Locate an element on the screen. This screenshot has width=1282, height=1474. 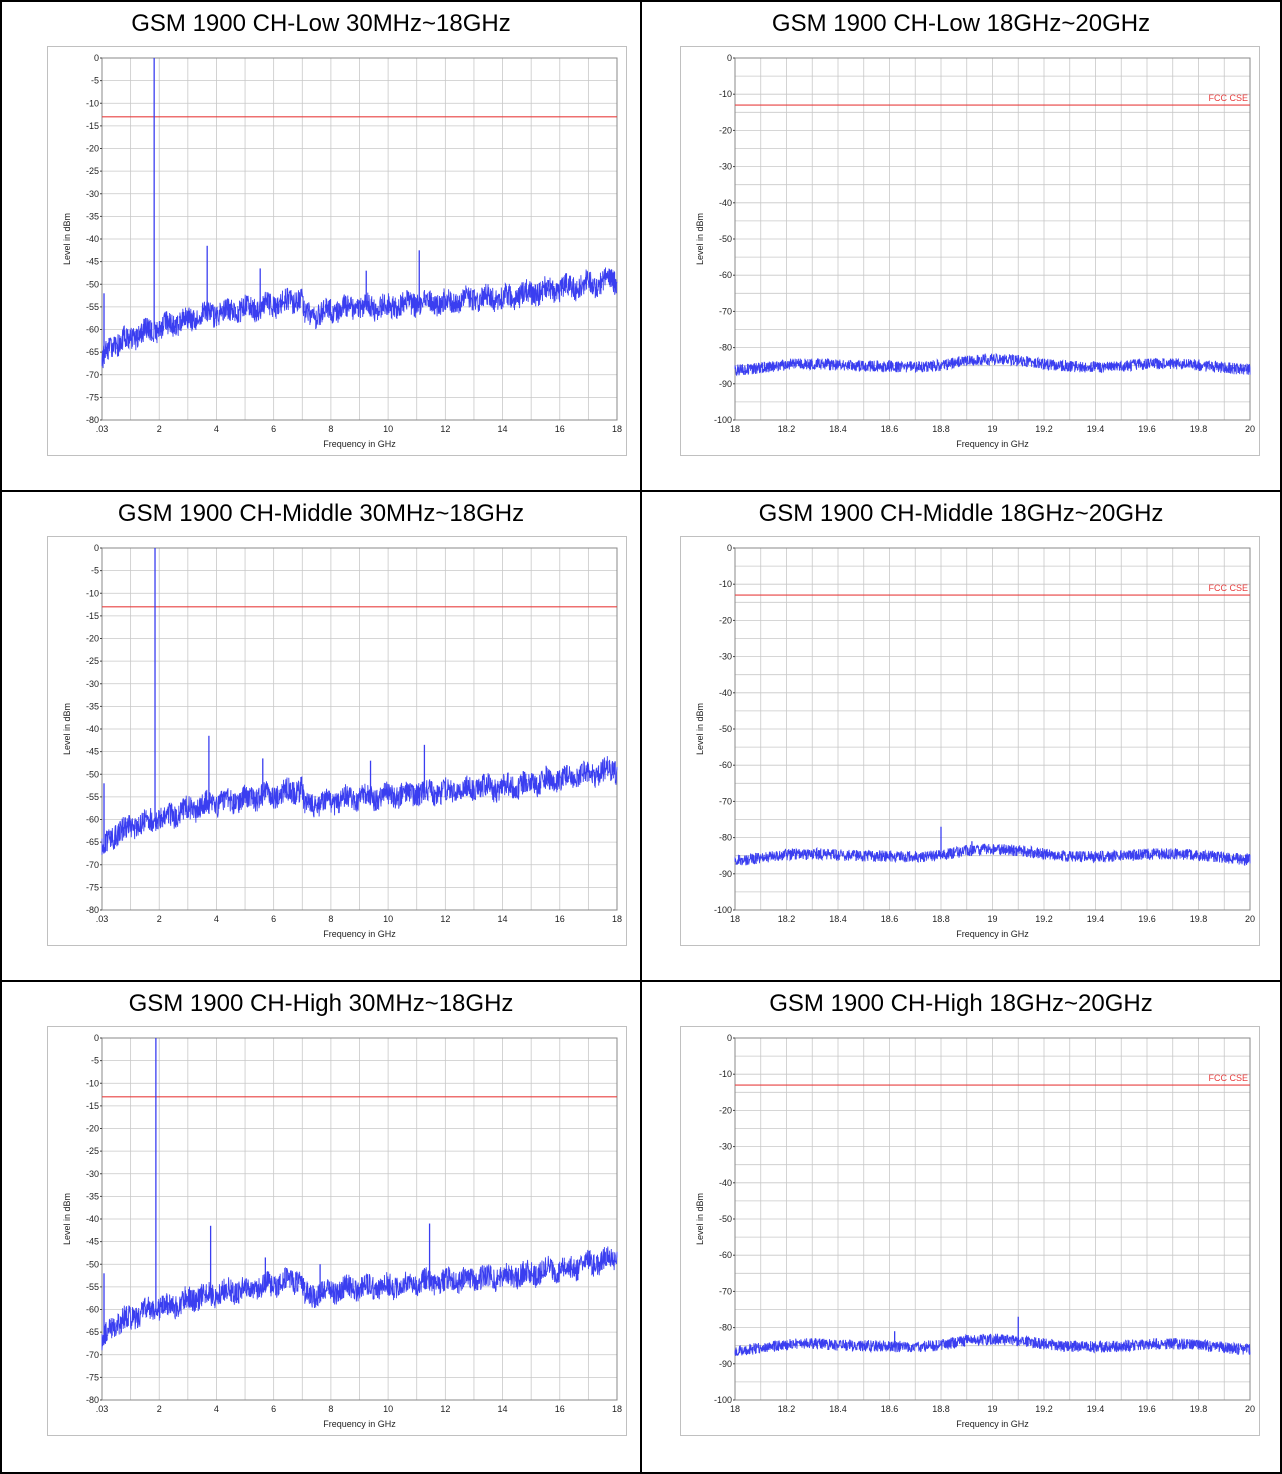
y-tick-label: 0 is located at coordinates (96, 58).